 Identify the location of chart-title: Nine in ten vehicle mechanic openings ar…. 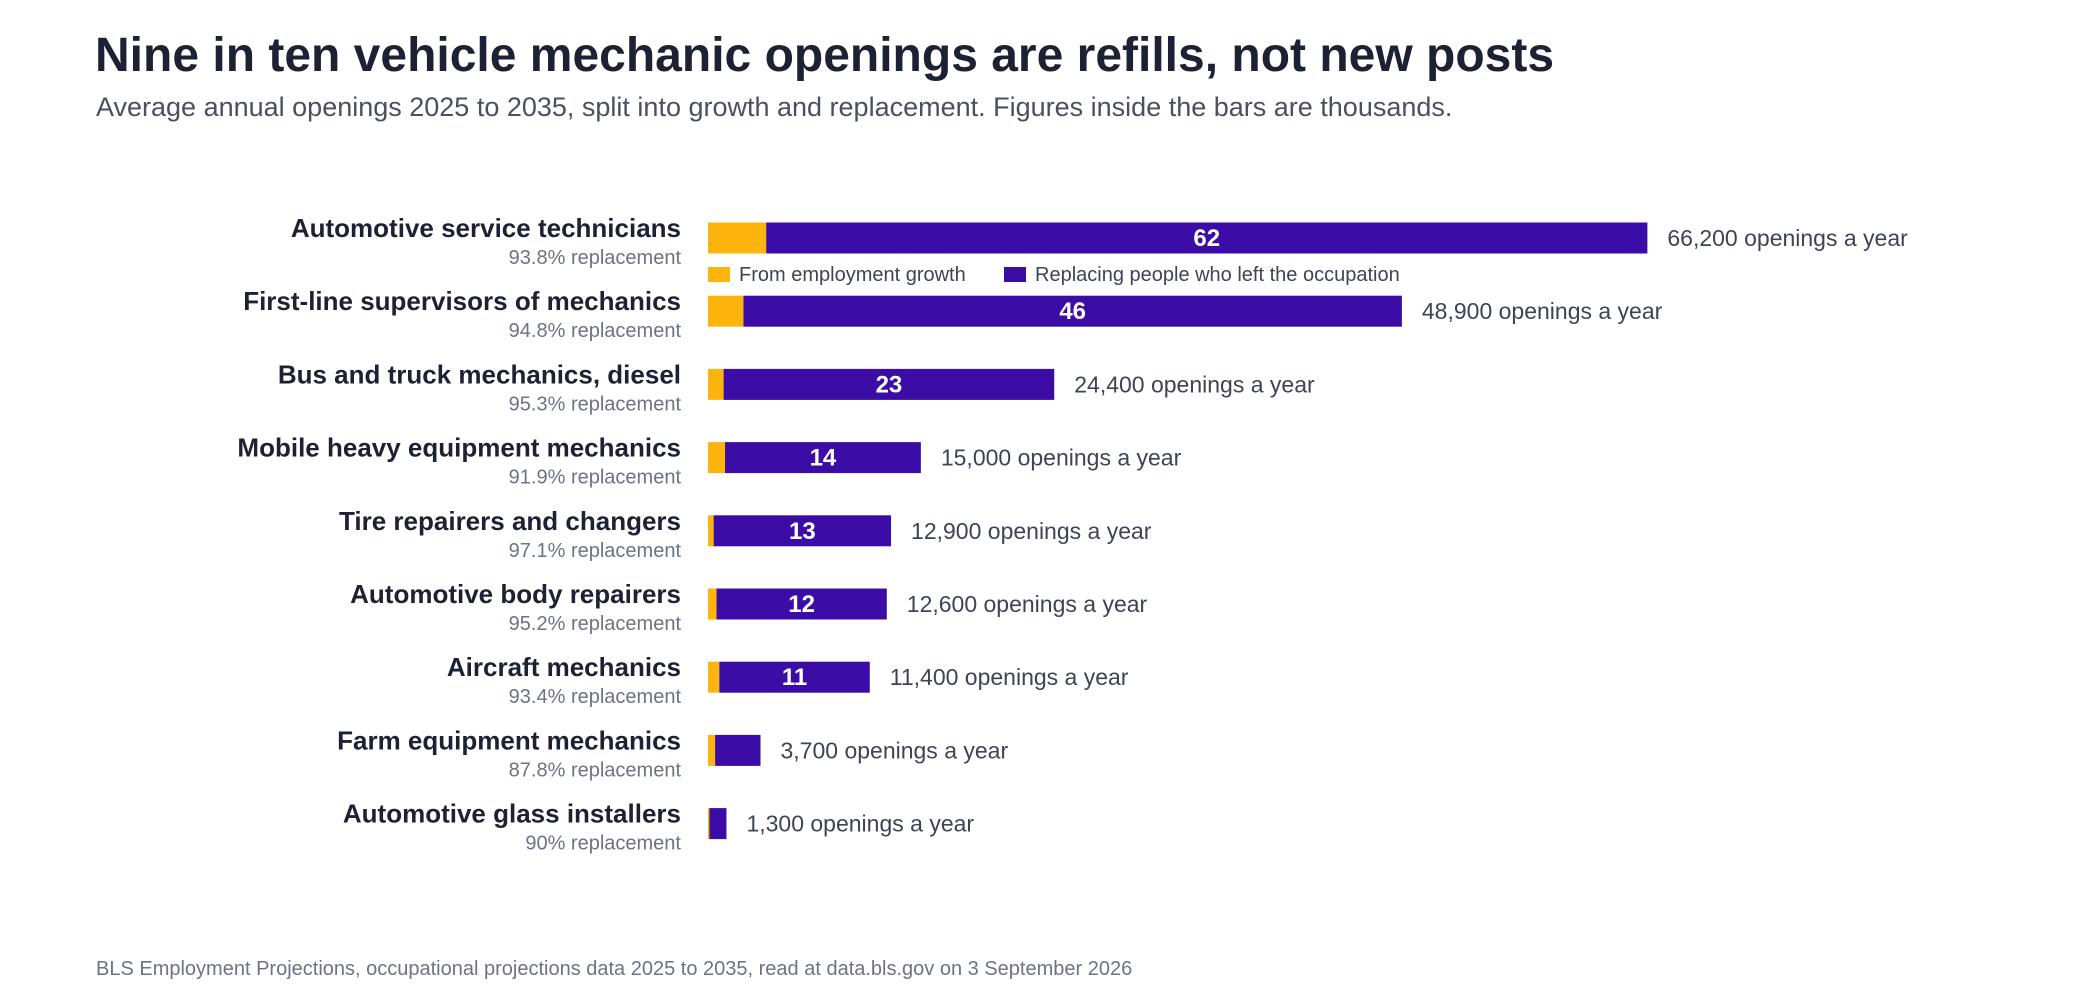
(825, 55).